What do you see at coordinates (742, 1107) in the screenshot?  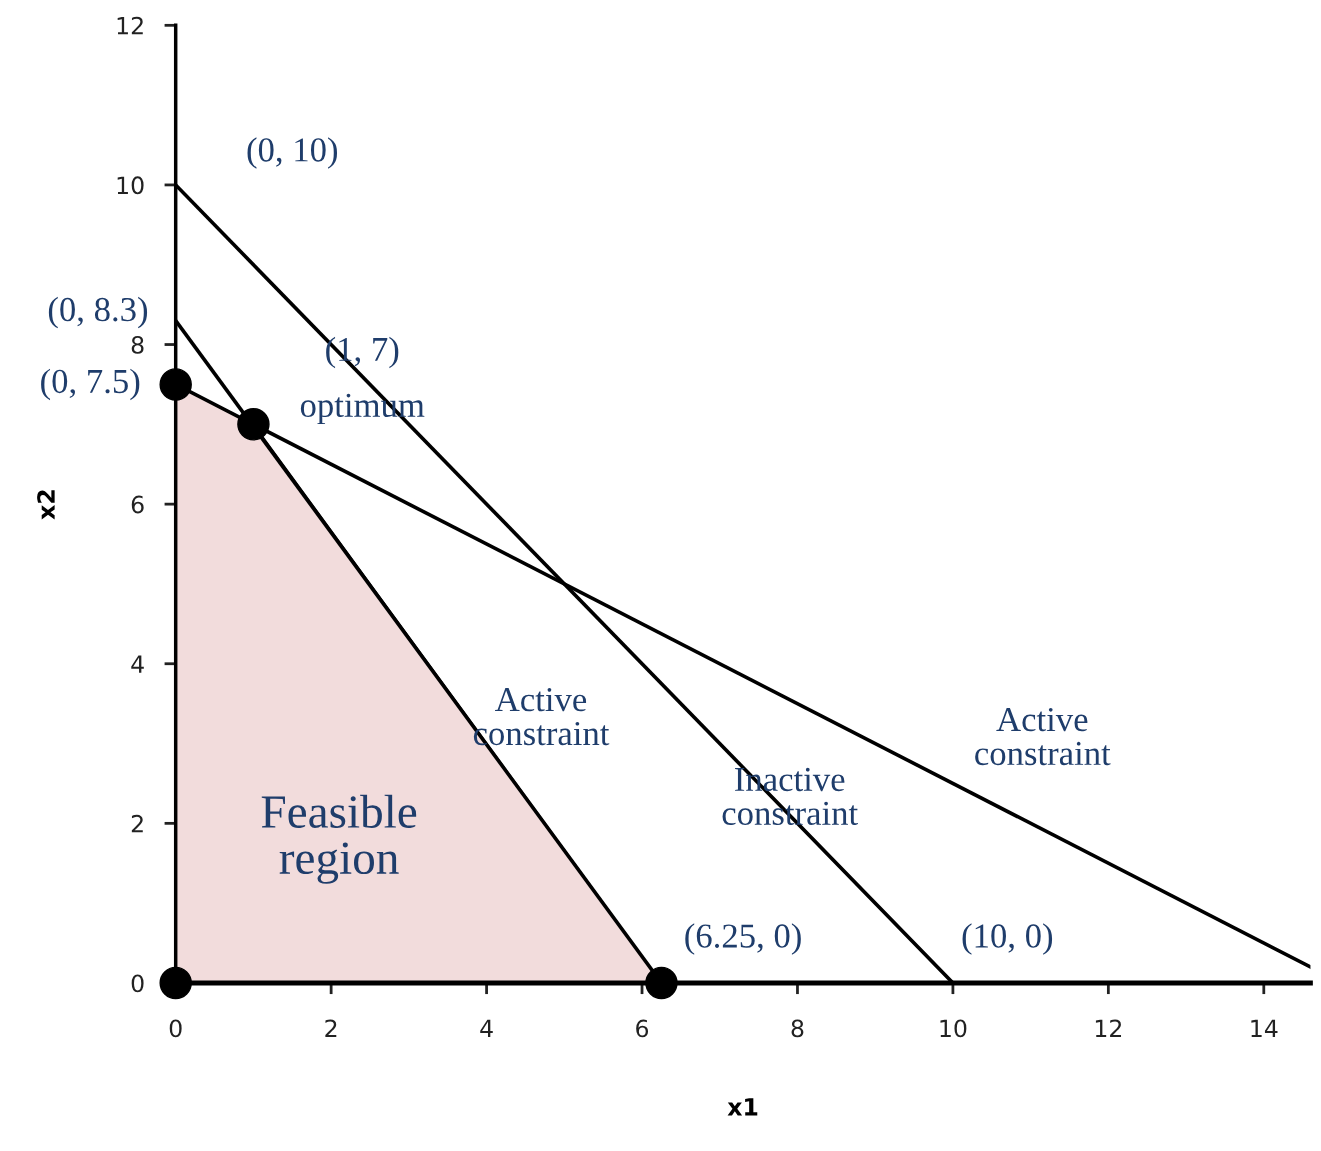 I see `x-axis-title: x1` at bounding box center [742, 1107].